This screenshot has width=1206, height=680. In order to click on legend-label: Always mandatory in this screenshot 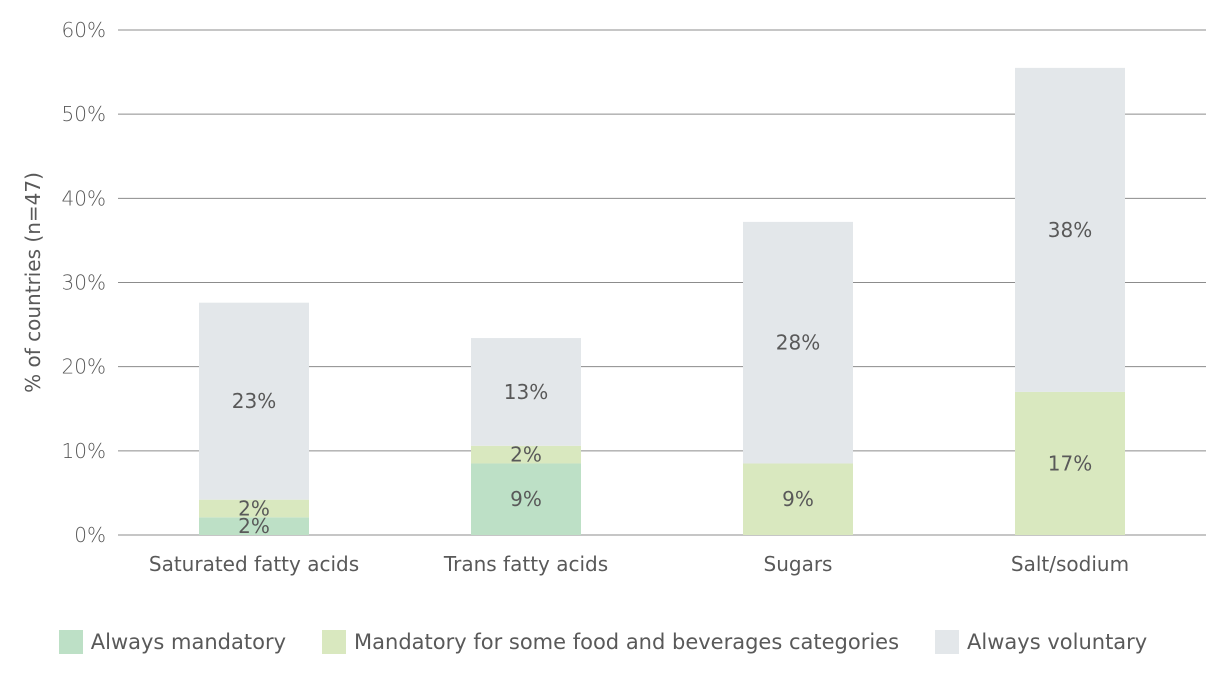, I will do `click(188, 642)`.